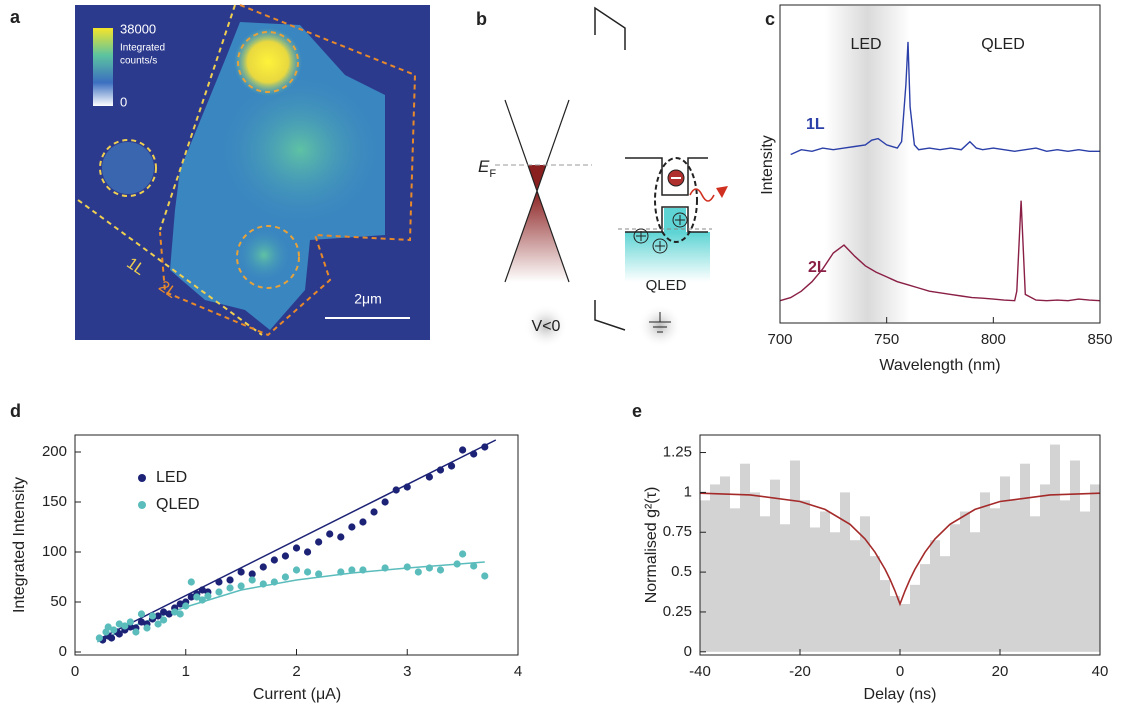 This screenshot has width=1121, height=711. Describe the element at coordinates (945, 98) in the screenshot. I see `spectrum` at that location.